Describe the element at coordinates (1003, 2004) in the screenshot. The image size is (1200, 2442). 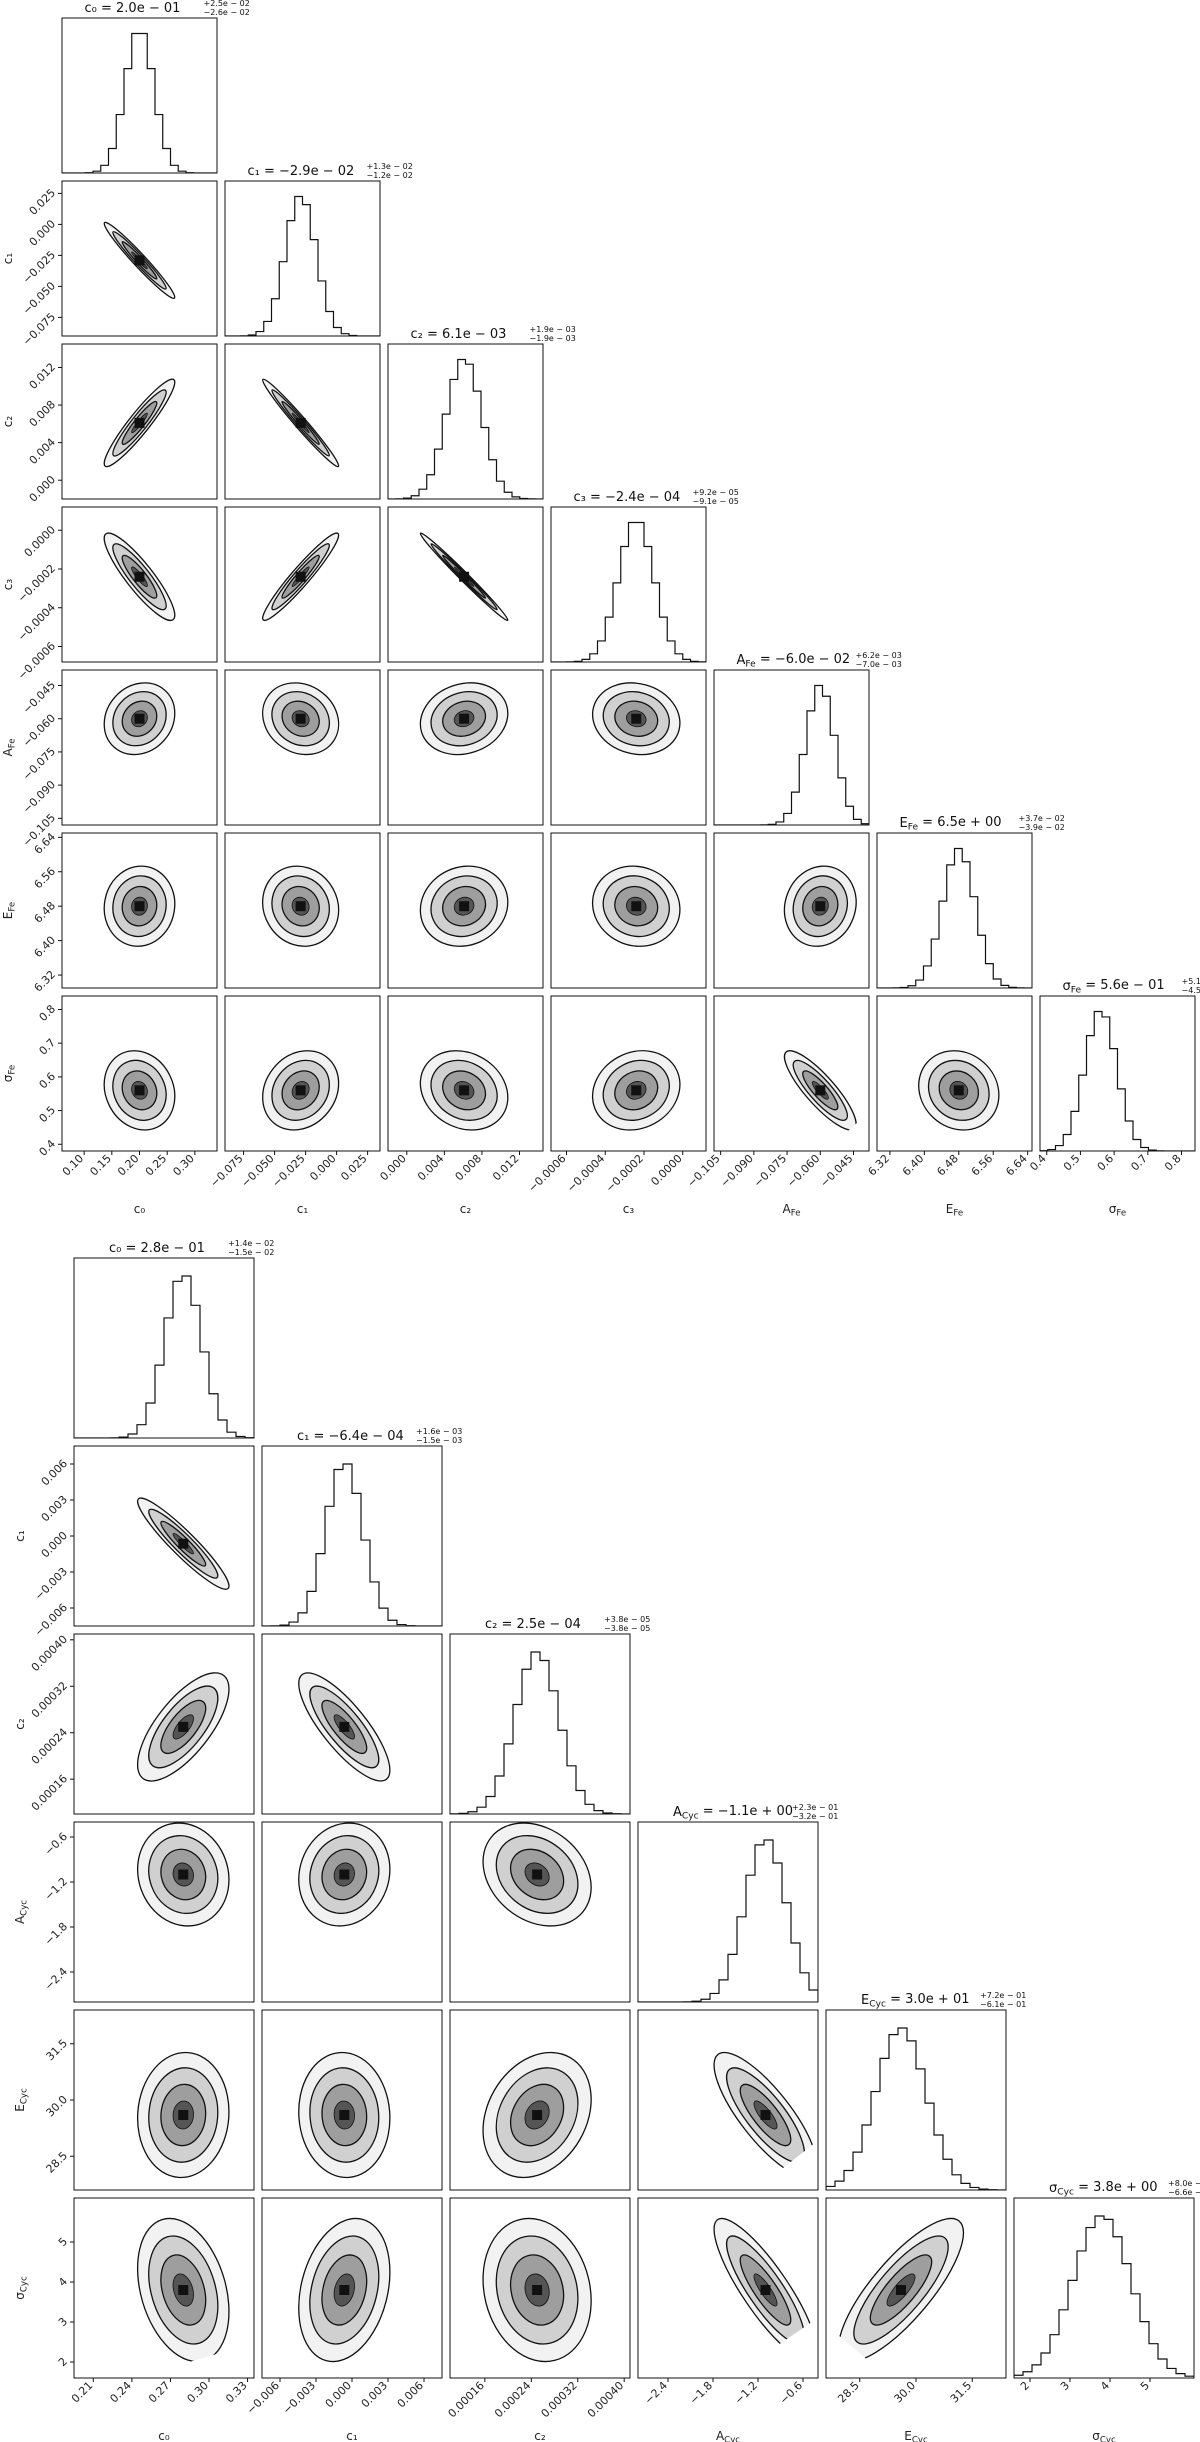
I see `param-err-down: −6.1e − 01` at that location.